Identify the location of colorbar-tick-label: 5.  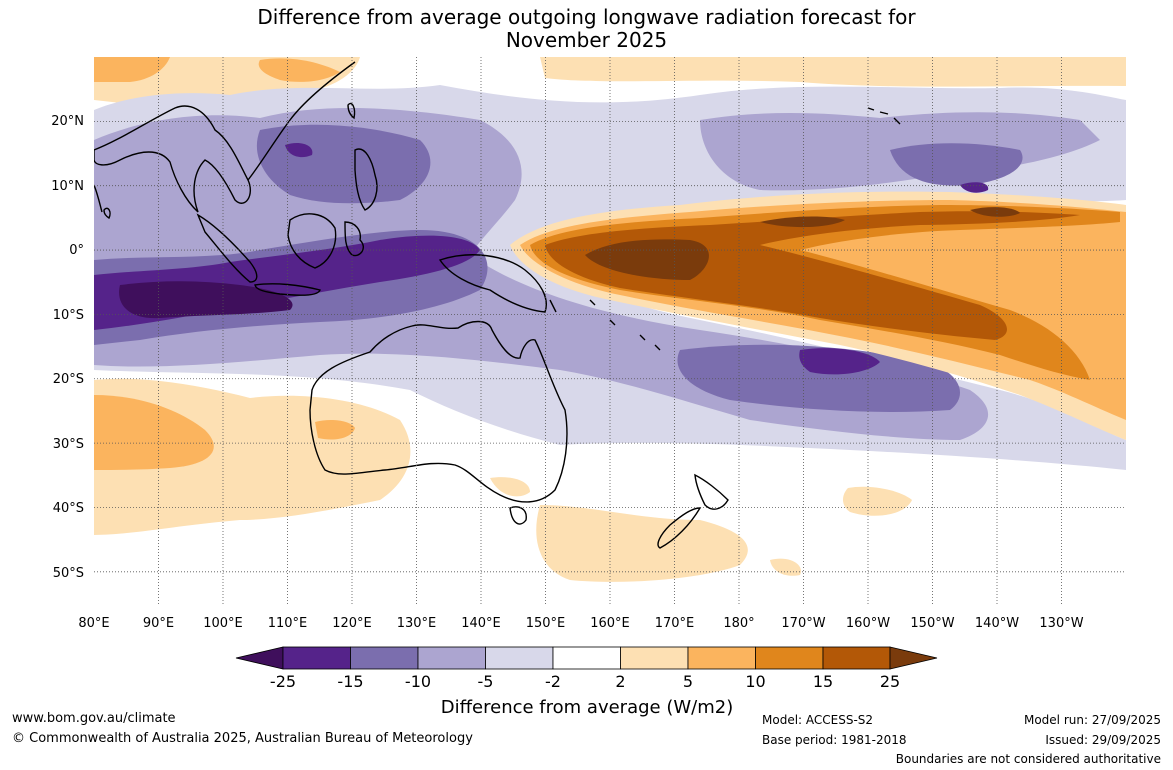
(688, 681).